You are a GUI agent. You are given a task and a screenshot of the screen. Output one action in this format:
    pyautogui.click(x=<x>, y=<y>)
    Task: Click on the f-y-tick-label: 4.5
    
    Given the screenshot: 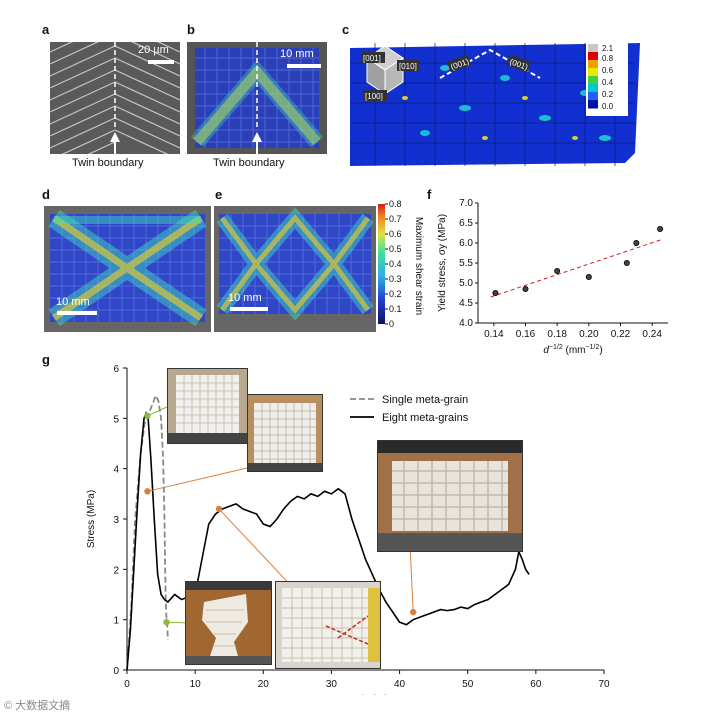 What is the action you would take?
    pyautogui.click(x=466, y=303)
    